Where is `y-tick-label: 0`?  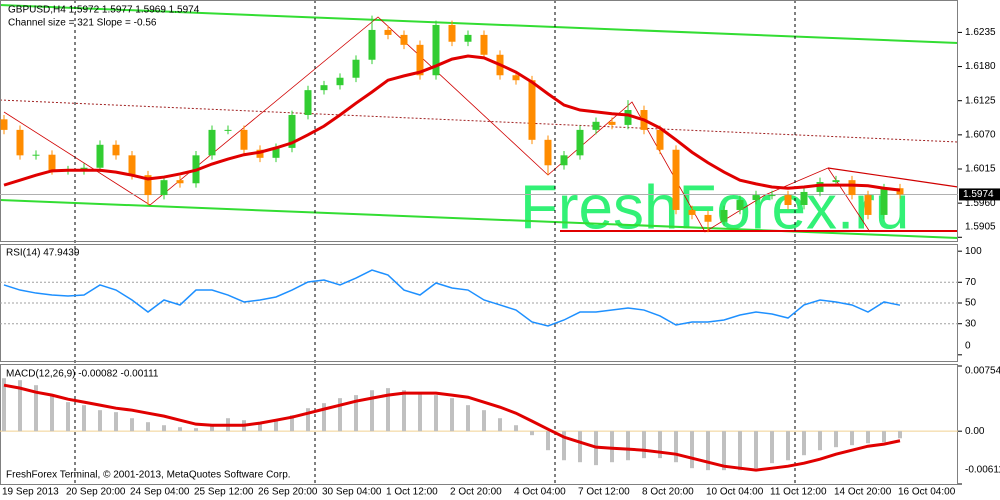
y-tick-label: 0 is located at coordinates (968, 346).